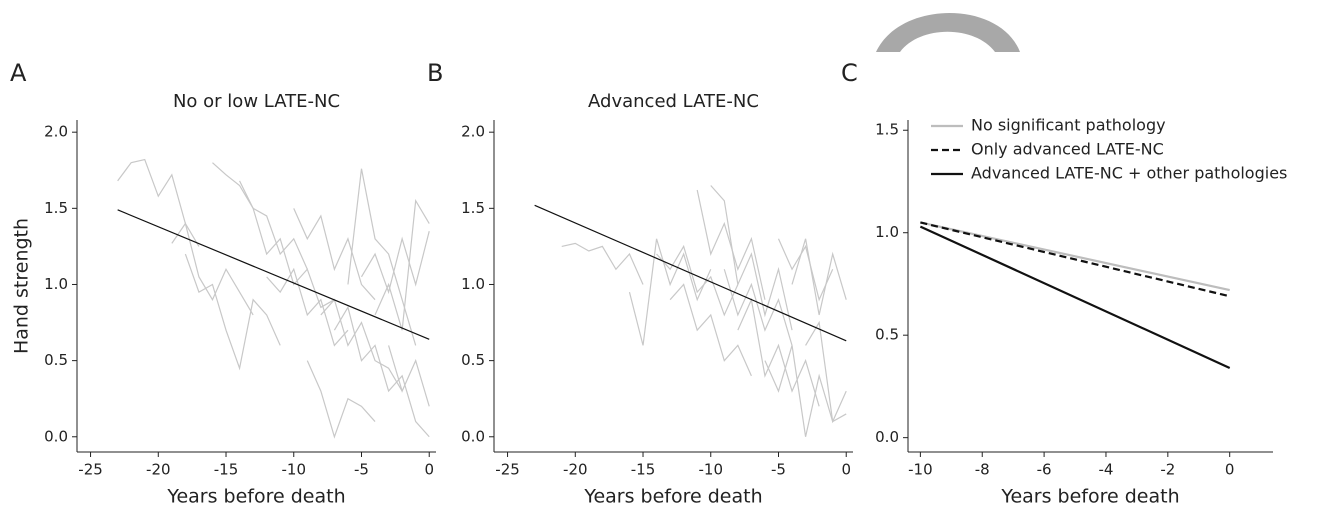 The image size is (1326, 512). I want to click on legend-label: No significant pathology, so click(1068, 125).